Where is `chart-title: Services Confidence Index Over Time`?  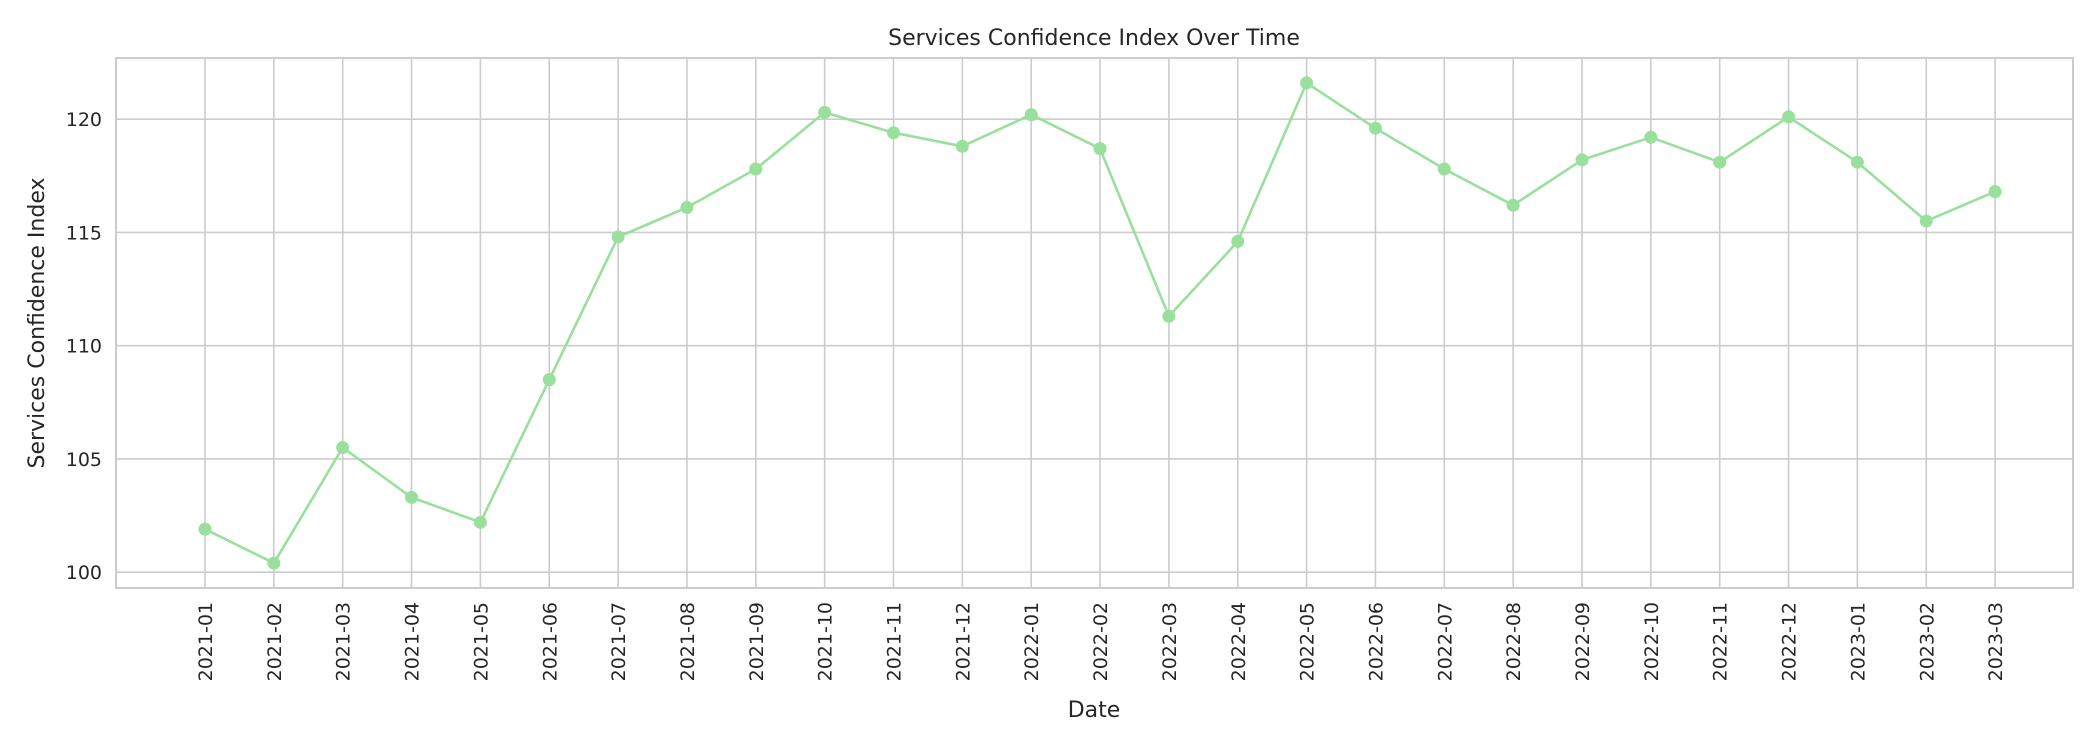 chart-title: Services Confidence Index Over Time is located at coordinates (1094, 38).